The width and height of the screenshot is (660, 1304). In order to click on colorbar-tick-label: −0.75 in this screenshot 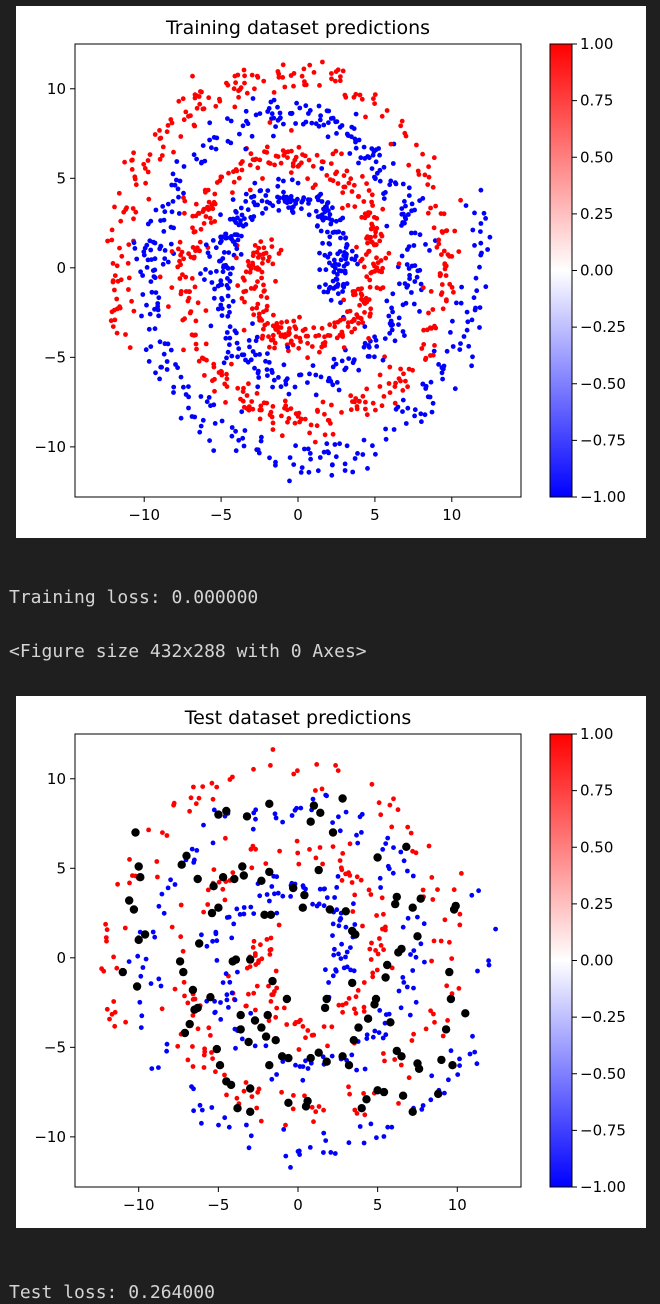, I will do `click(603, 440)`.